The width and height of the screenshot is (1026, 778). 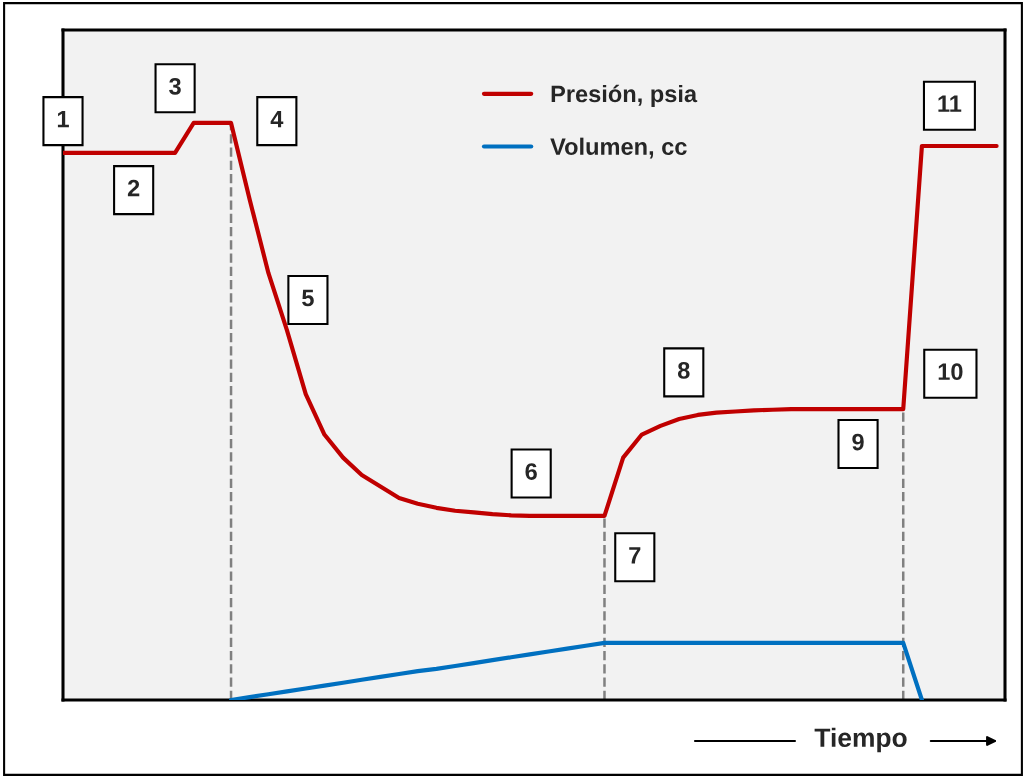 What do you see at coordinates (950, 103) in the screenshot?
I see `text: 11` at bounding box center [950, 103].